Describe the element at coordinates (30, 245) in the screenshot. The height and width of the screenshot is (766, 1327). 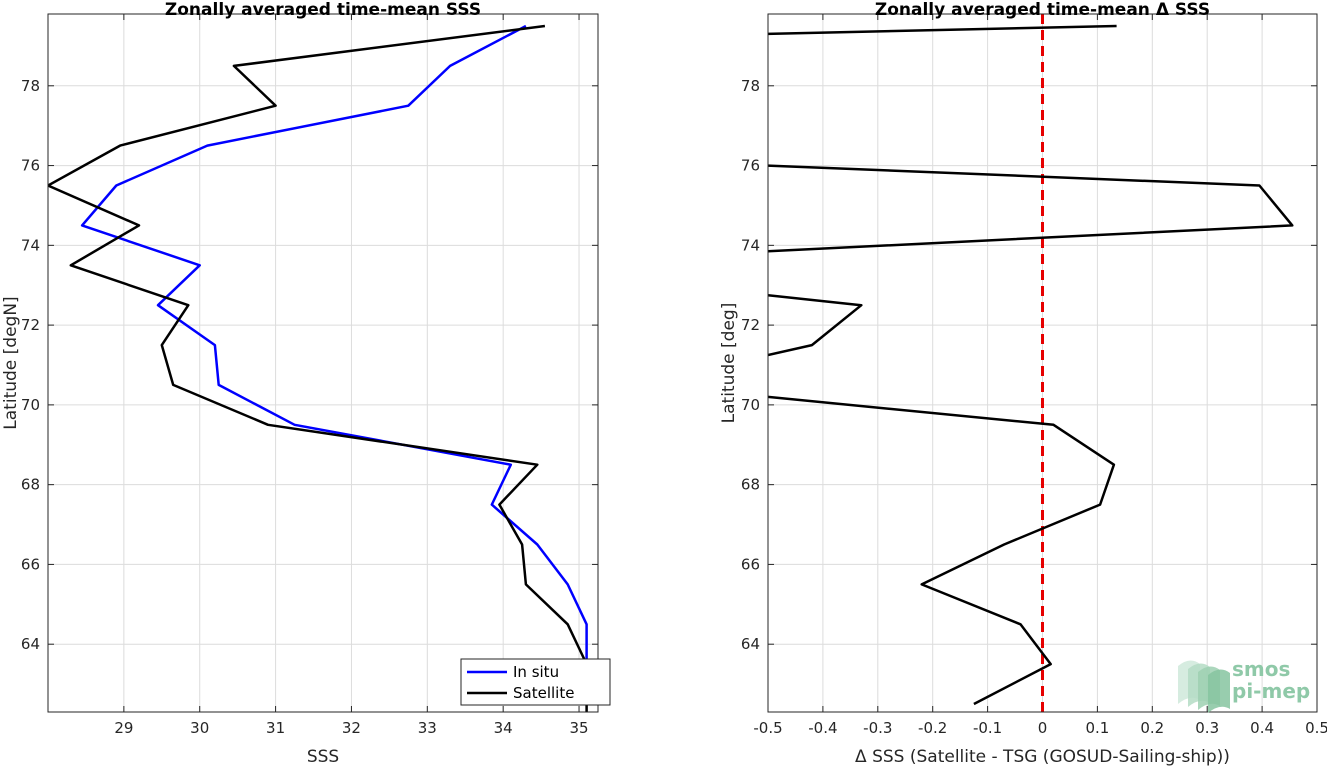
I see `p0-y-tick-label: 74` at that location.